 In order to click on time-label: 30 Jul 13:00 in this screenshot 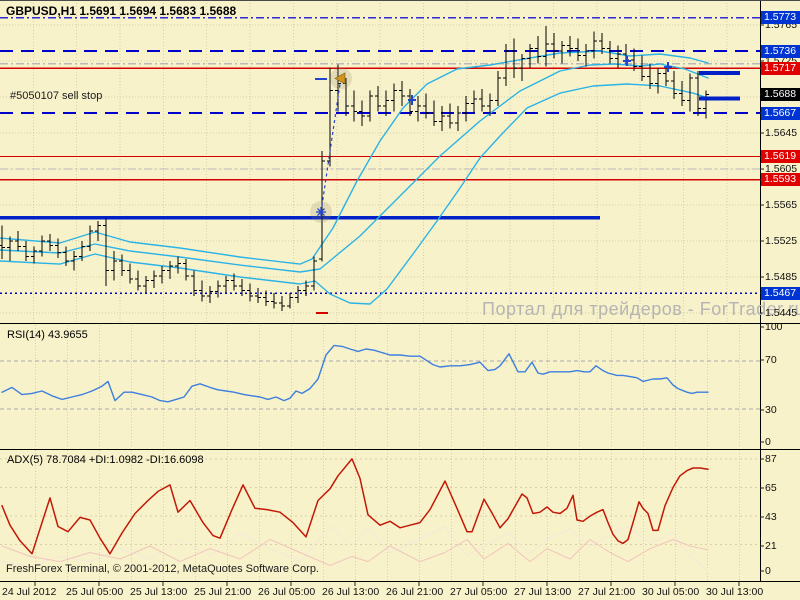, I will do `click(735, 592)`.